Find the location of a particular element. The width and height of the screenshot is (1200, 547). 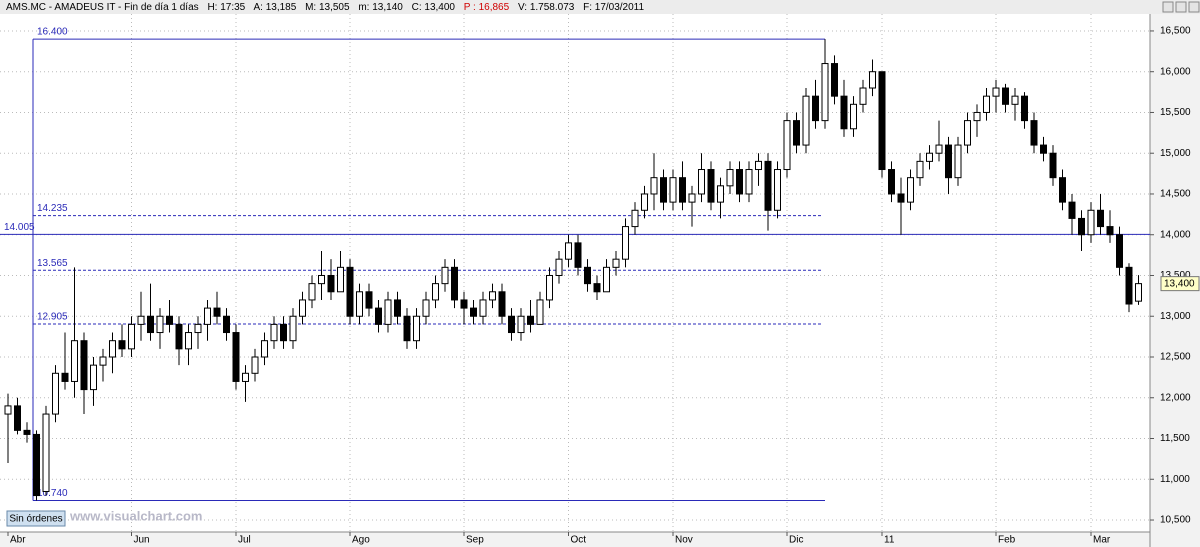

header-bar is located at coordinates (600, 7).